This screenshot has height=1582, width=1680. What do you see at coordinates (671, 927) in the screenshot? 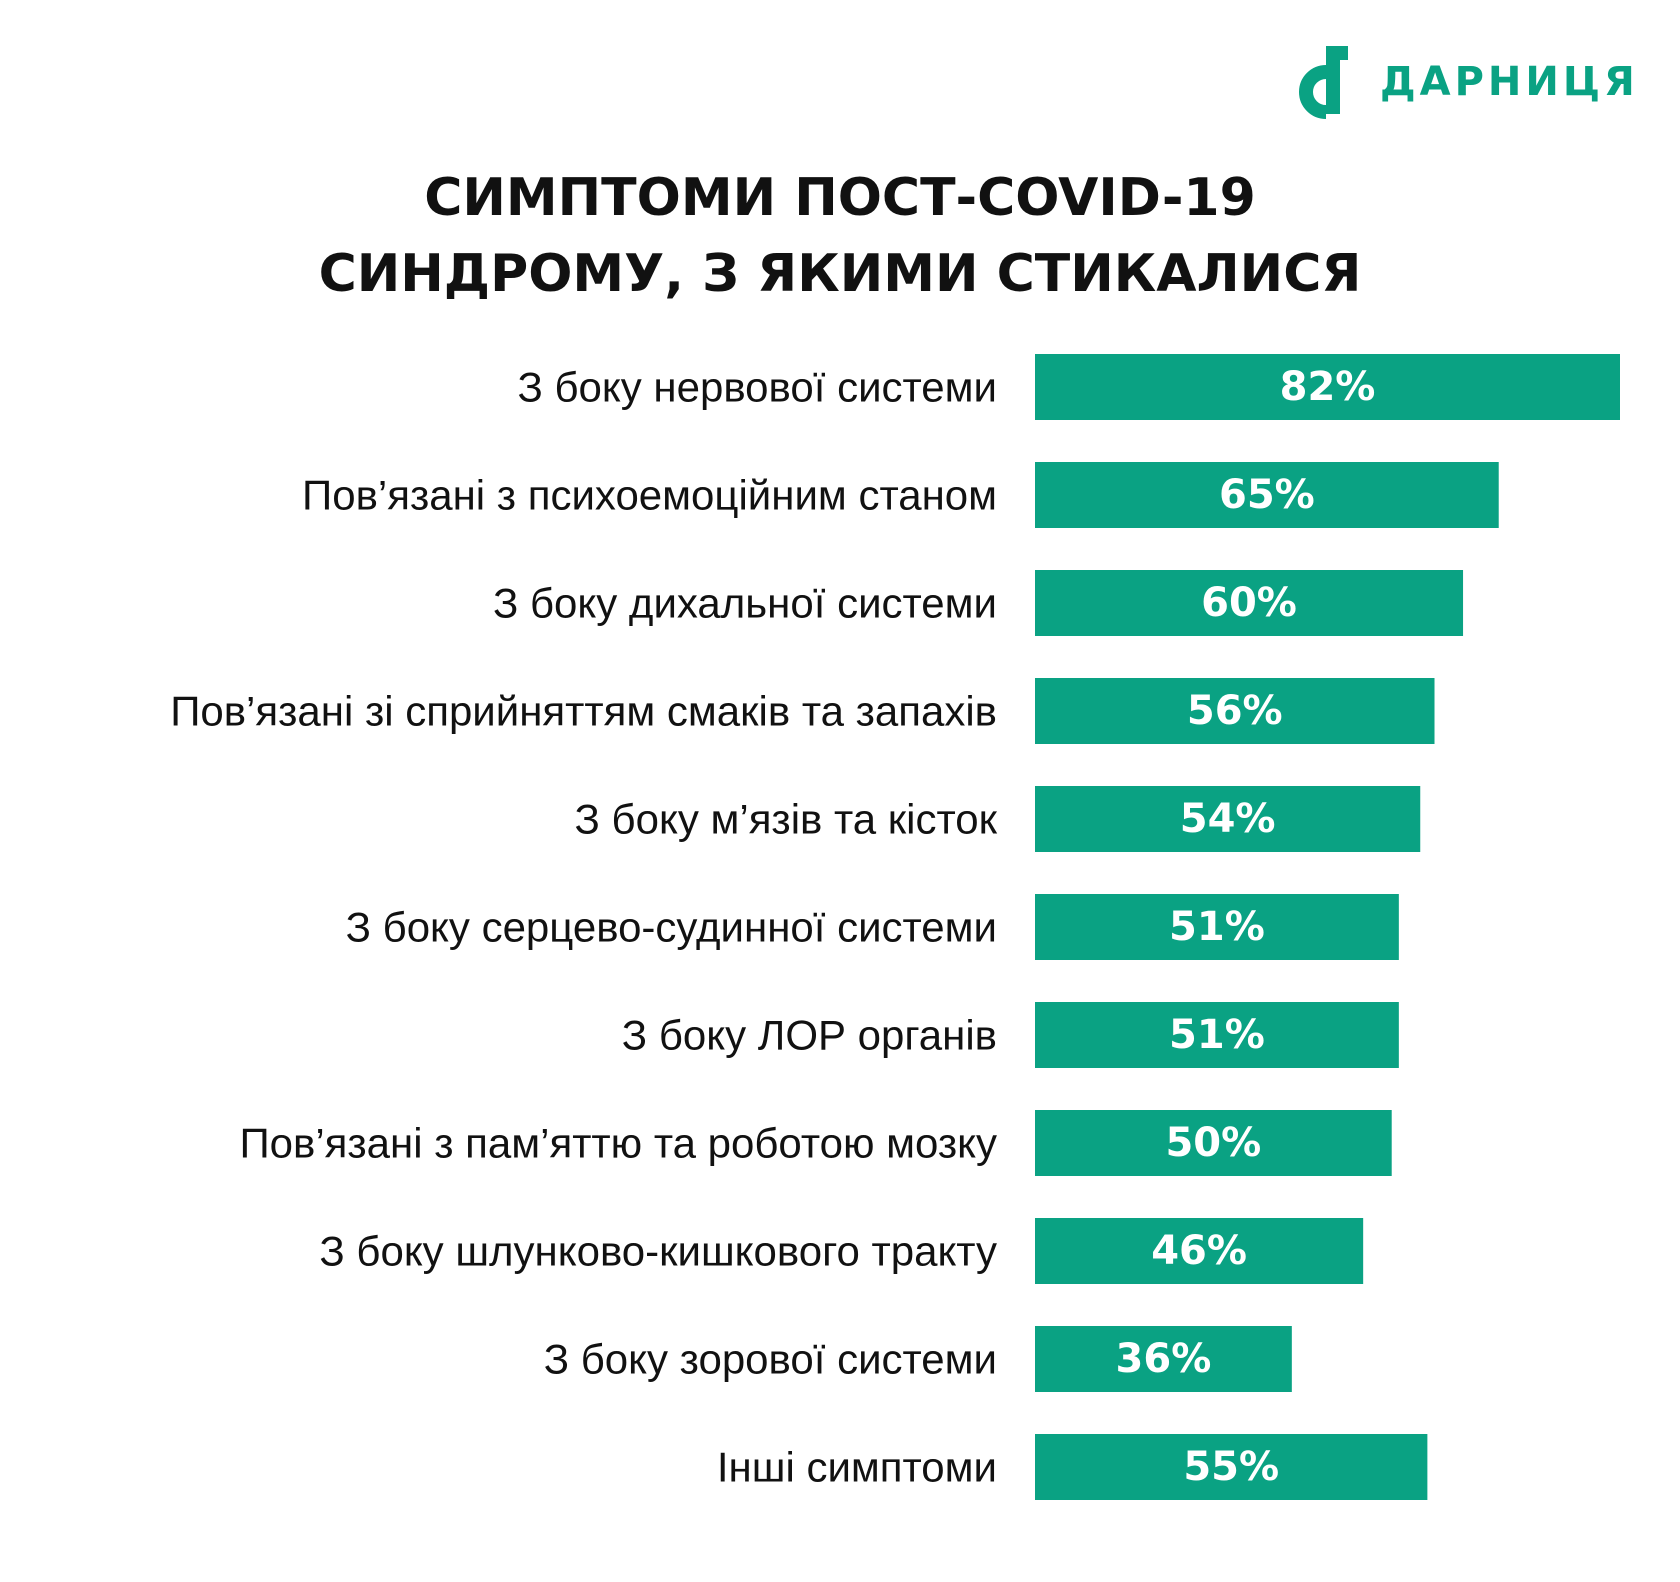
I see `category-label: З боку серцево-судинної системи` at bounding box center [671, 927].